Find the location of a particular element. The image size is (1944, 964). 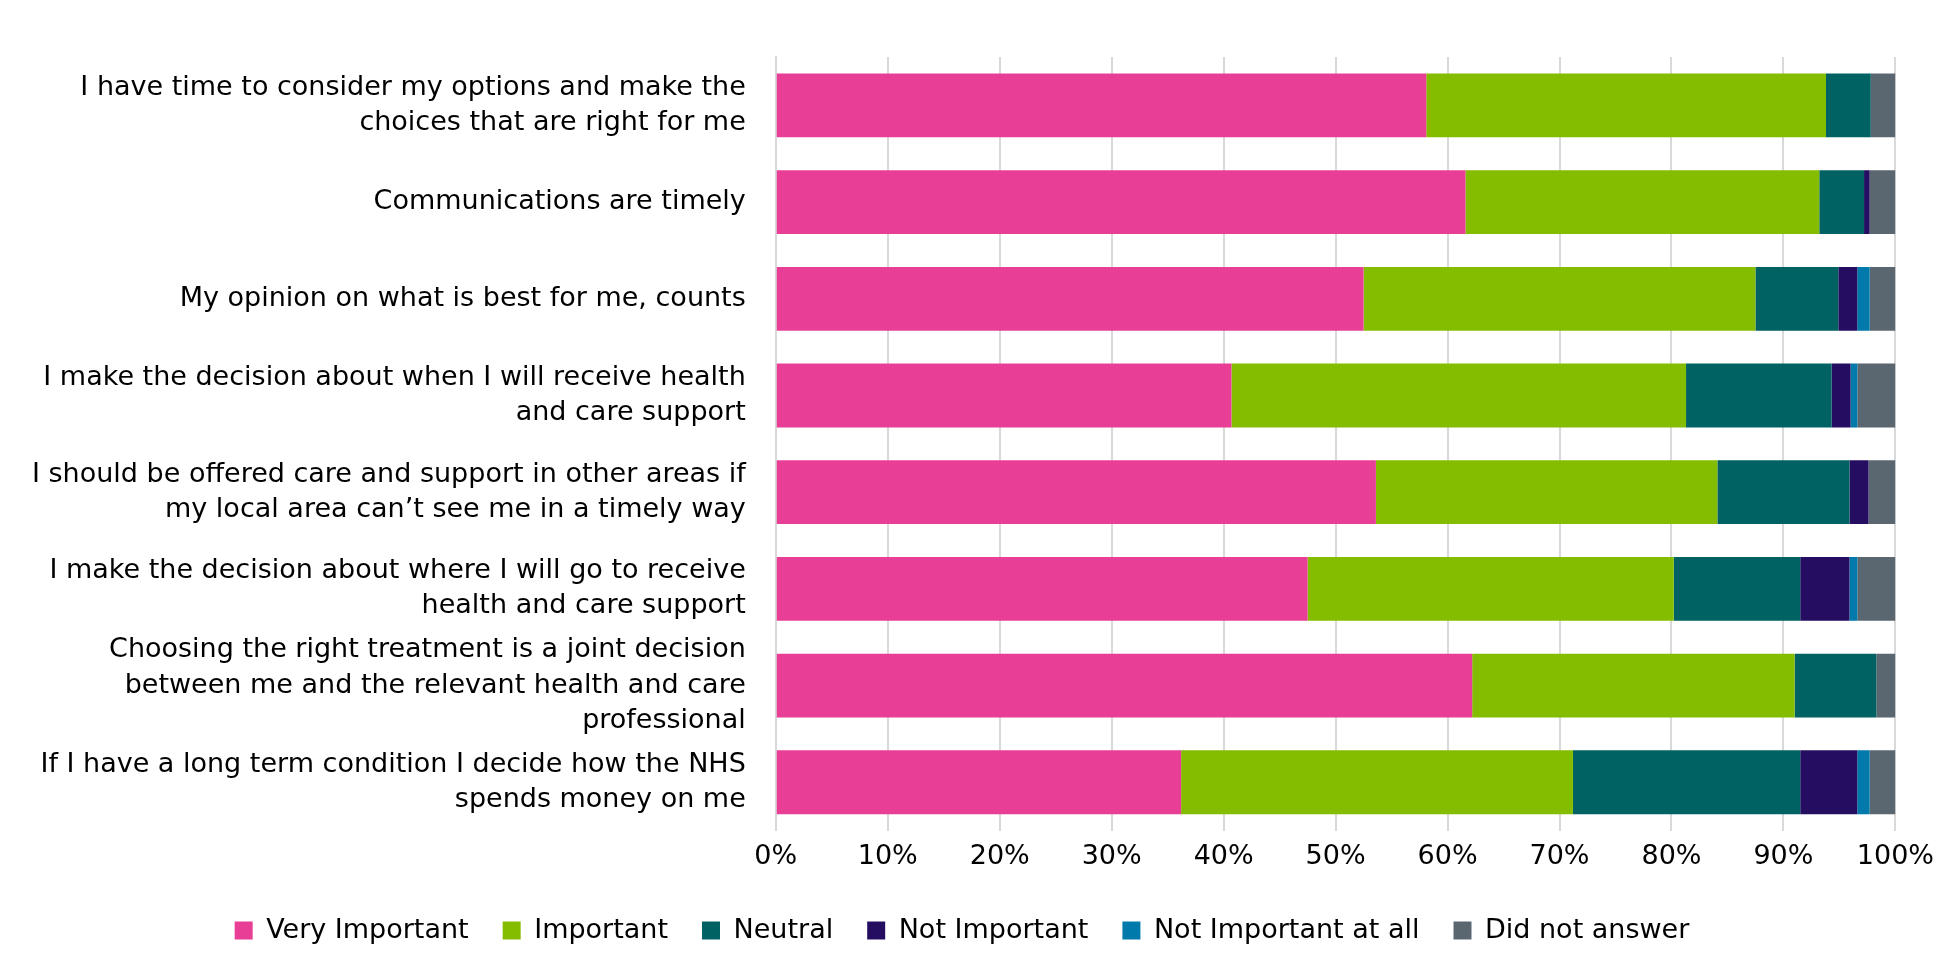

x-tick-label: 100% is located at coordinates (1895, 854).